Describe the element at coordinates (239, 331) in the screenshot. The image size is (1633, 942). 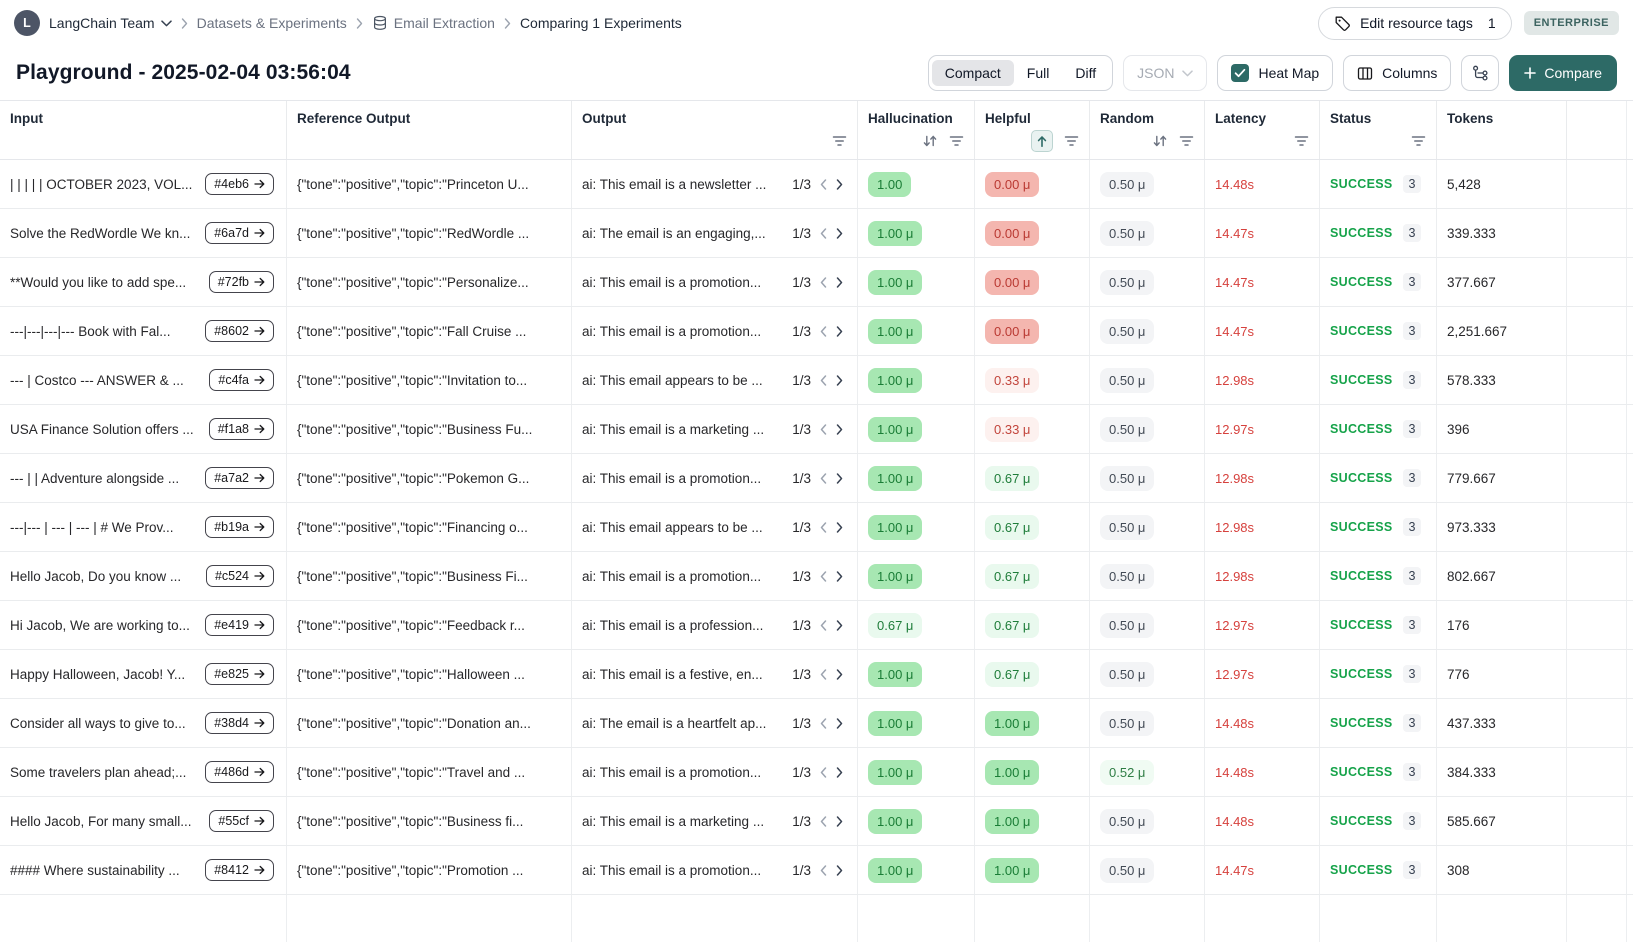
I see `example-id-badge: #8602` at that location.